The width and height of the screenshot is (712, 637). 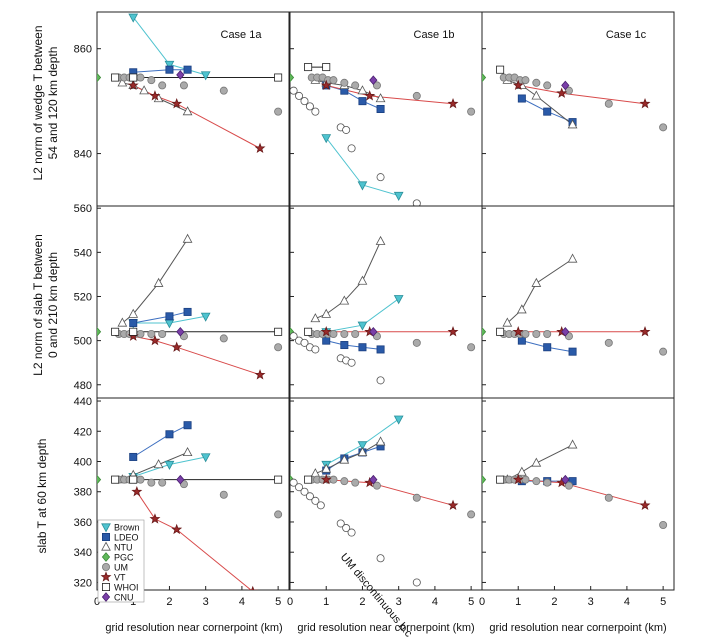 I want to click on y-tick-label: 420, so click(x=83, y=432).